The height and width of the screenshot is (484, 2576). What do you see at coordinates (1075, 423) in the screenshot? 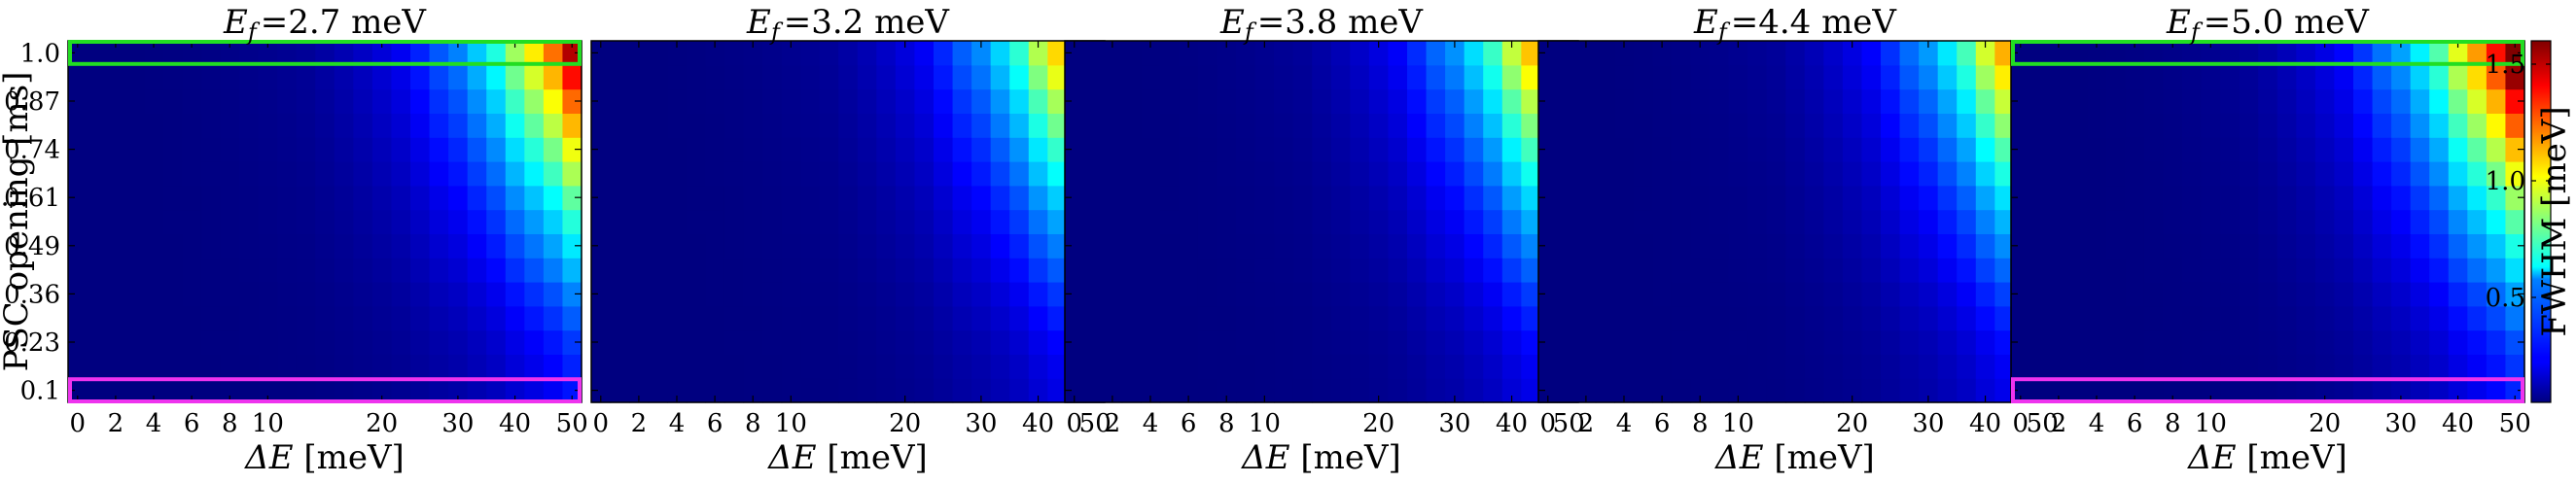
I see `x-tick-label: 0` at bounding box center [1075, 423].